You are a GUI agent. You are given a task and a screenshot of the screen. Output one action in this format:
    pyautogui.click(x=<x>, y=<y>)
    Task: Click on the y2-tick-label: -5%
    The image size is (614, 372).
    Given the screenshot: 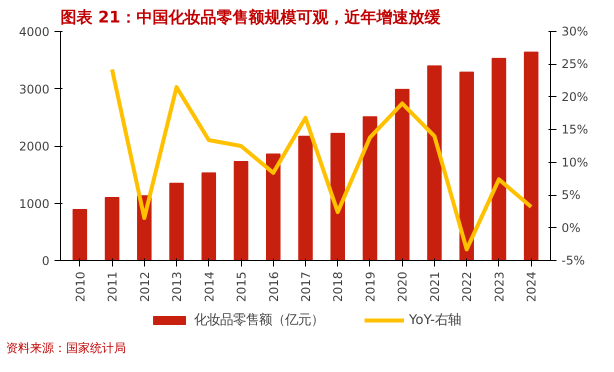 What is the action you would take?
    pyautogui.click(x=573, y=261)
    